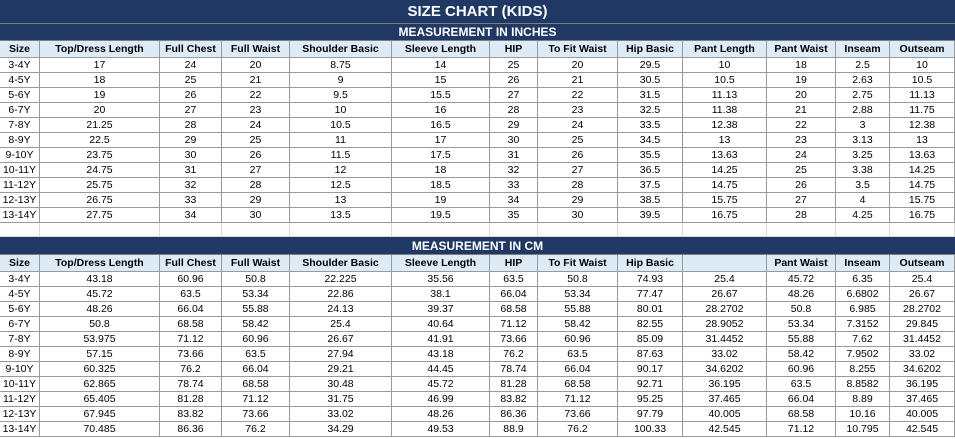  What do you see at coordinates (20, 354) in the screenshot?
I see `size-cell: 8-9Y` at bounding box center [20, 354].